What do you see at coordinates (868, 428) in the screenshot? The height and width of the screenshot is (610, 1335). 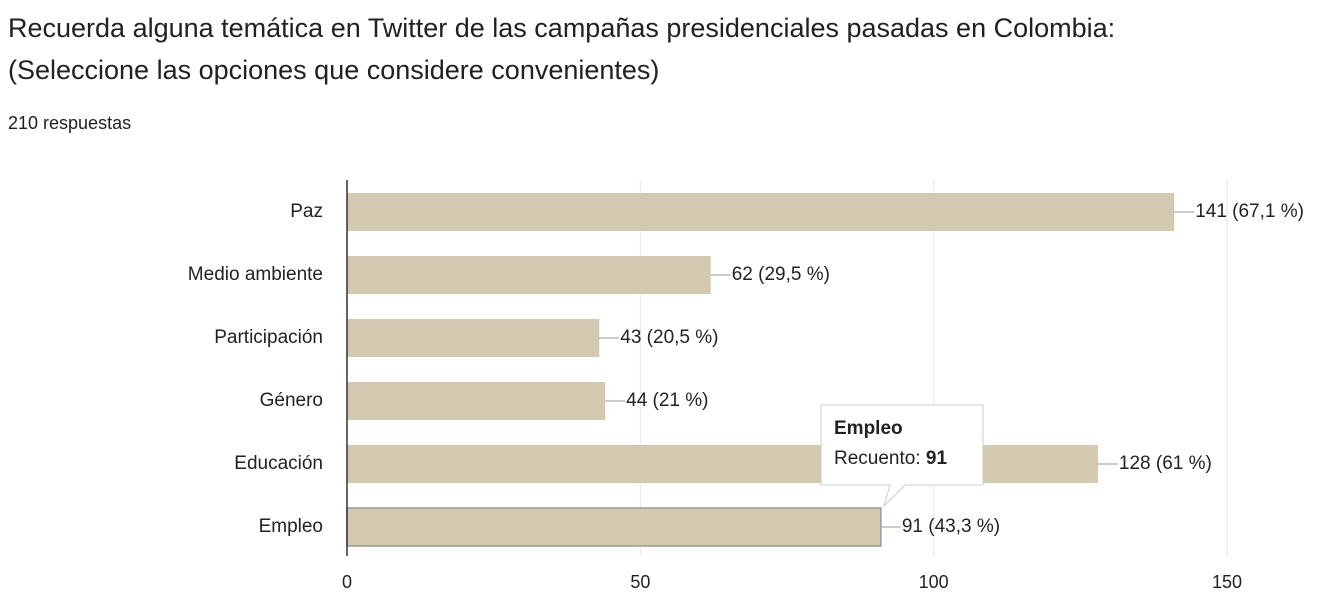 I see `tooltip-title: Empleo` at bounding box center [868, 428].